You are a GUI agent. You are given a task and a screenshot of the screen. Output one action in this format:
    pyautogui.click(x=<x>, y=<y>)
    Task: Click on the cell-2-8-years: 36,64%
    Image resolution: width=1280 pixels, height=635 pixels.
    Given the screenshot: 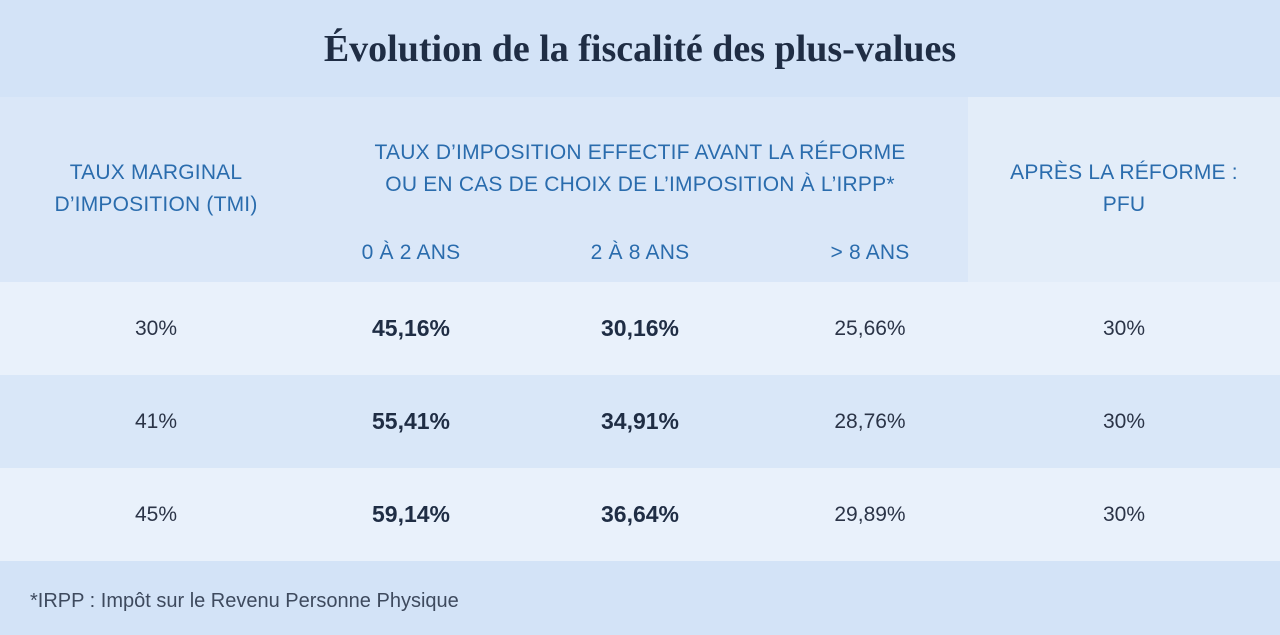 What is the action you would take?
    pyautogui.click(x=639, y=514)
    